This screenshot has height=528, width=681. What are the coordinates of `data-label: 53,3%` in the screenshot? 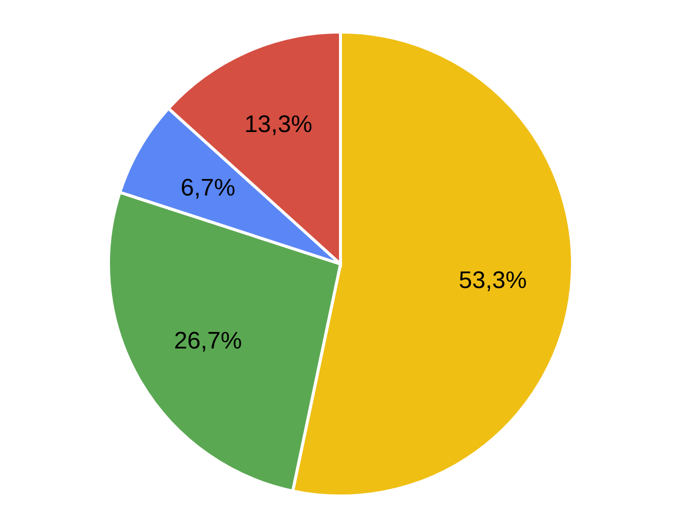 It's located at (492, 280).